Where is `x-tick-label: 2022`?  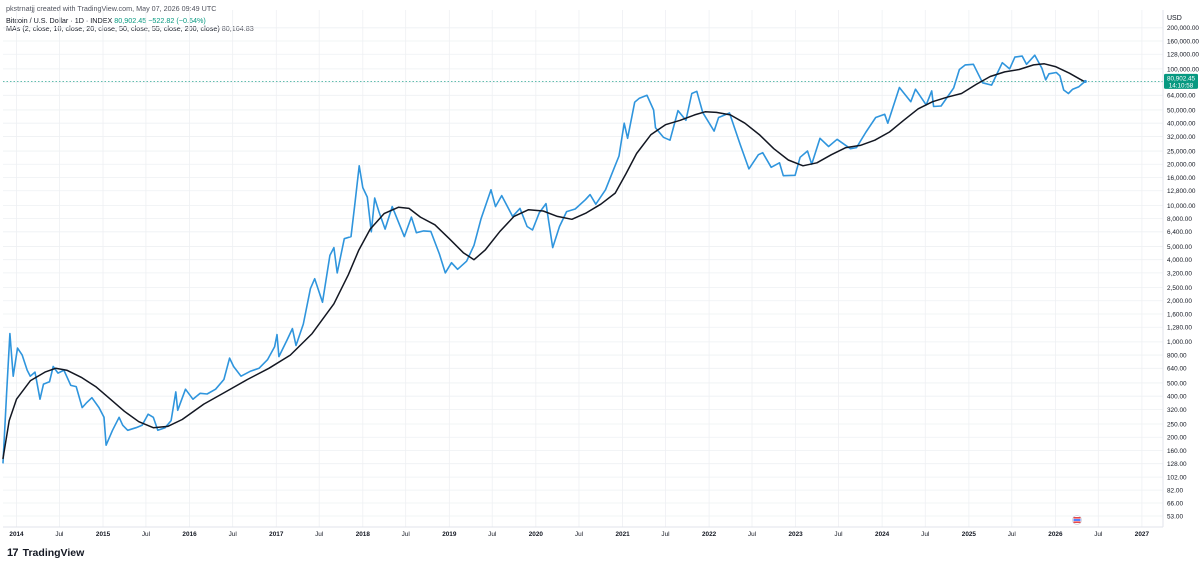
x-tick-label: 2022 is located at coordinates (709, 534).